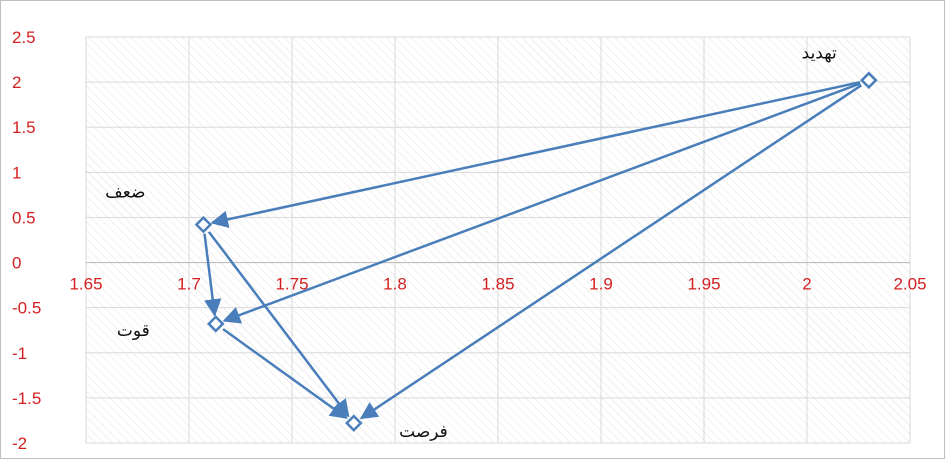 Image resolution: width=945 pixels, height=459 pixels. Describe the element at coordinates (85, 284) in the screenshot. I see `x-tick-label: 1.65` at that location.